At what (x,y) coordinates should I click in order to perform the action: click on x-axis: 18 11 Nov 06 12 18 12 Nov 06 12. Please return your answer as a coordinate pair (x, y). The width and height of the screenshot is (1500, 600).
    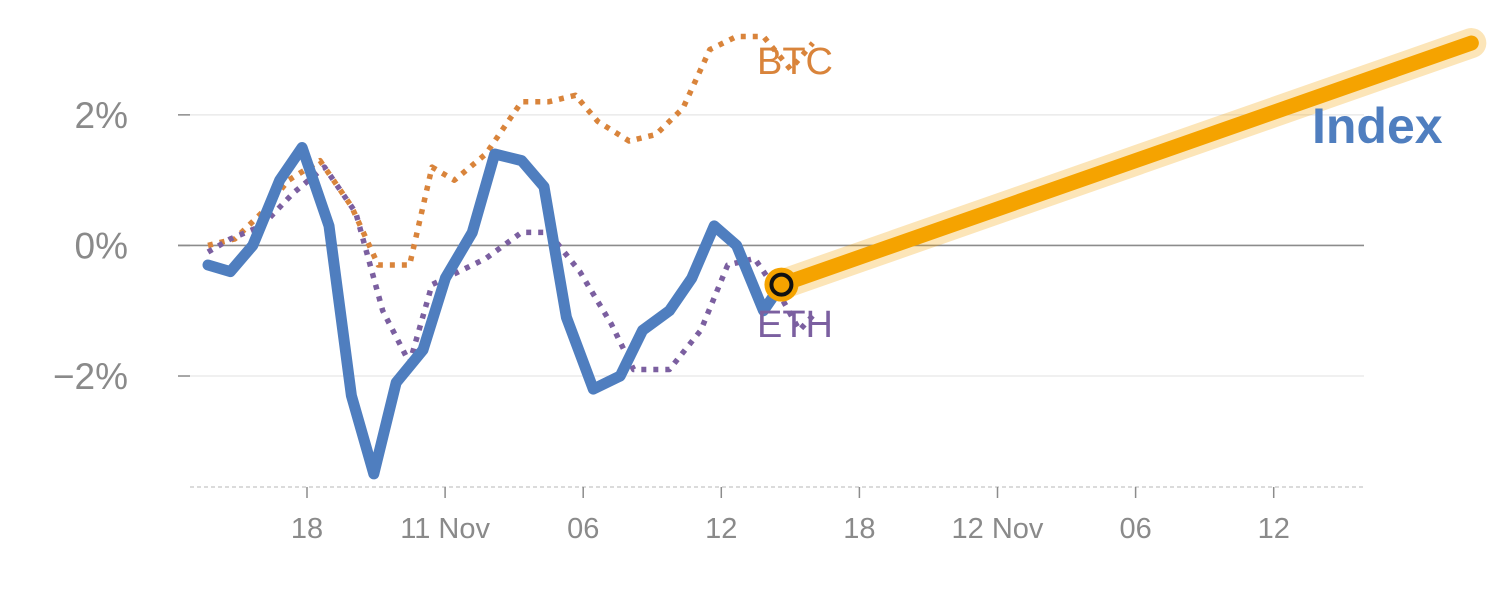
    Looking at the image, I should click on (777, 515).